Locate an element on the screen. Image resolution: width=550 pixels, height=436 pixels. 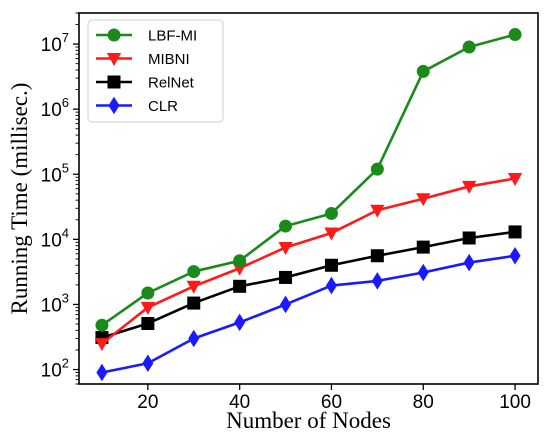
legend: LBF-MI MIBNI RelNet CLR is located at coordinates (155, 71).